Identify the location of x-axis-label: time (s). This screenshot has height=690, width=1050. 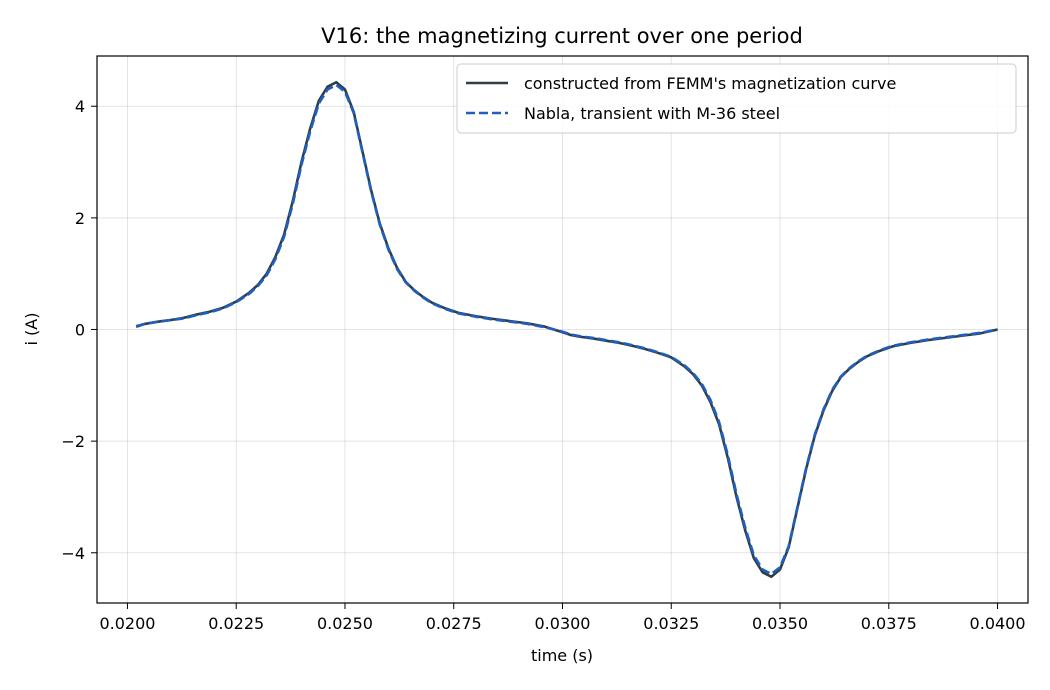
(562, 655).